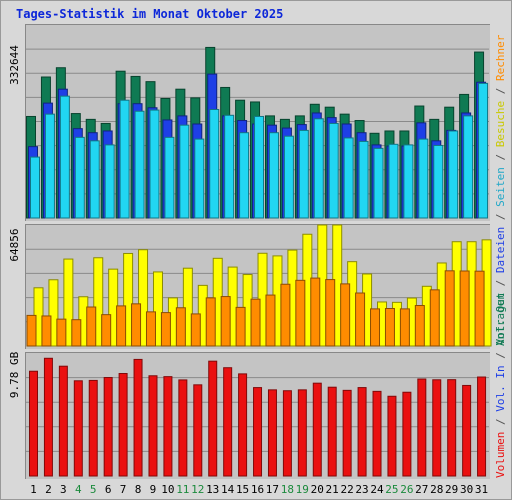 The height and width of the screenshot is (500, 512). What do you see at coordinates (466, 489) in the screenshot?
I see `day-label: 30` at bounding box center [466, 489].